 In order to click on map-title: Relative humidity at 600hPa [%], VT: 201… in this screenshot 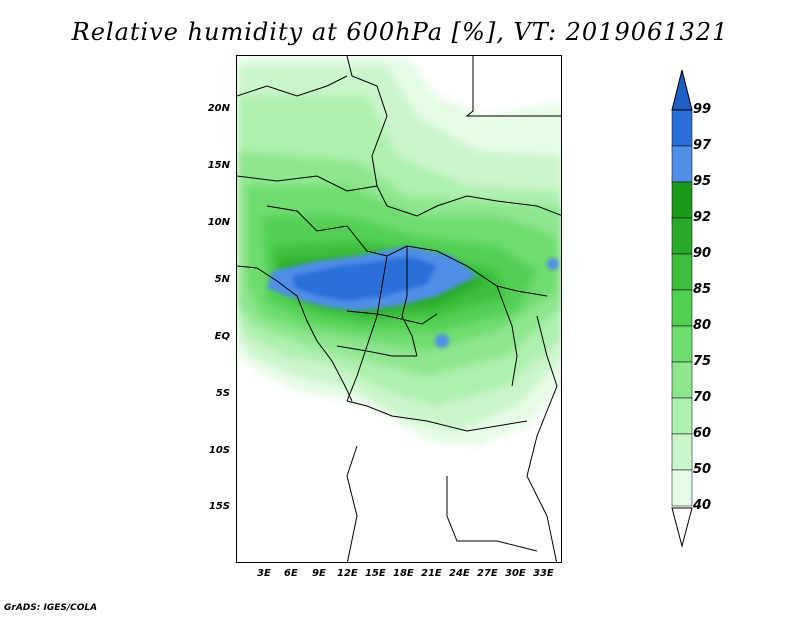, I will do `click(400, 32)`.